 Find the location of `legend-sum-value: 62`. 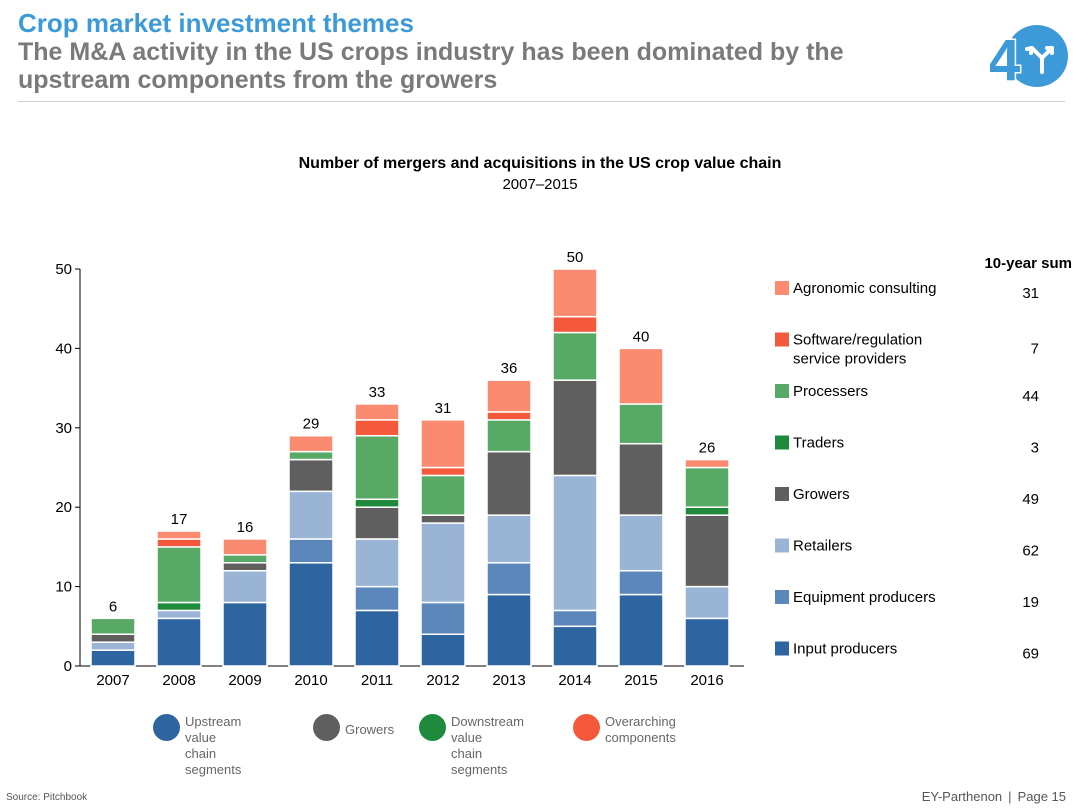

legend-sum-value: 62 is located at coordinates (1030, 551).